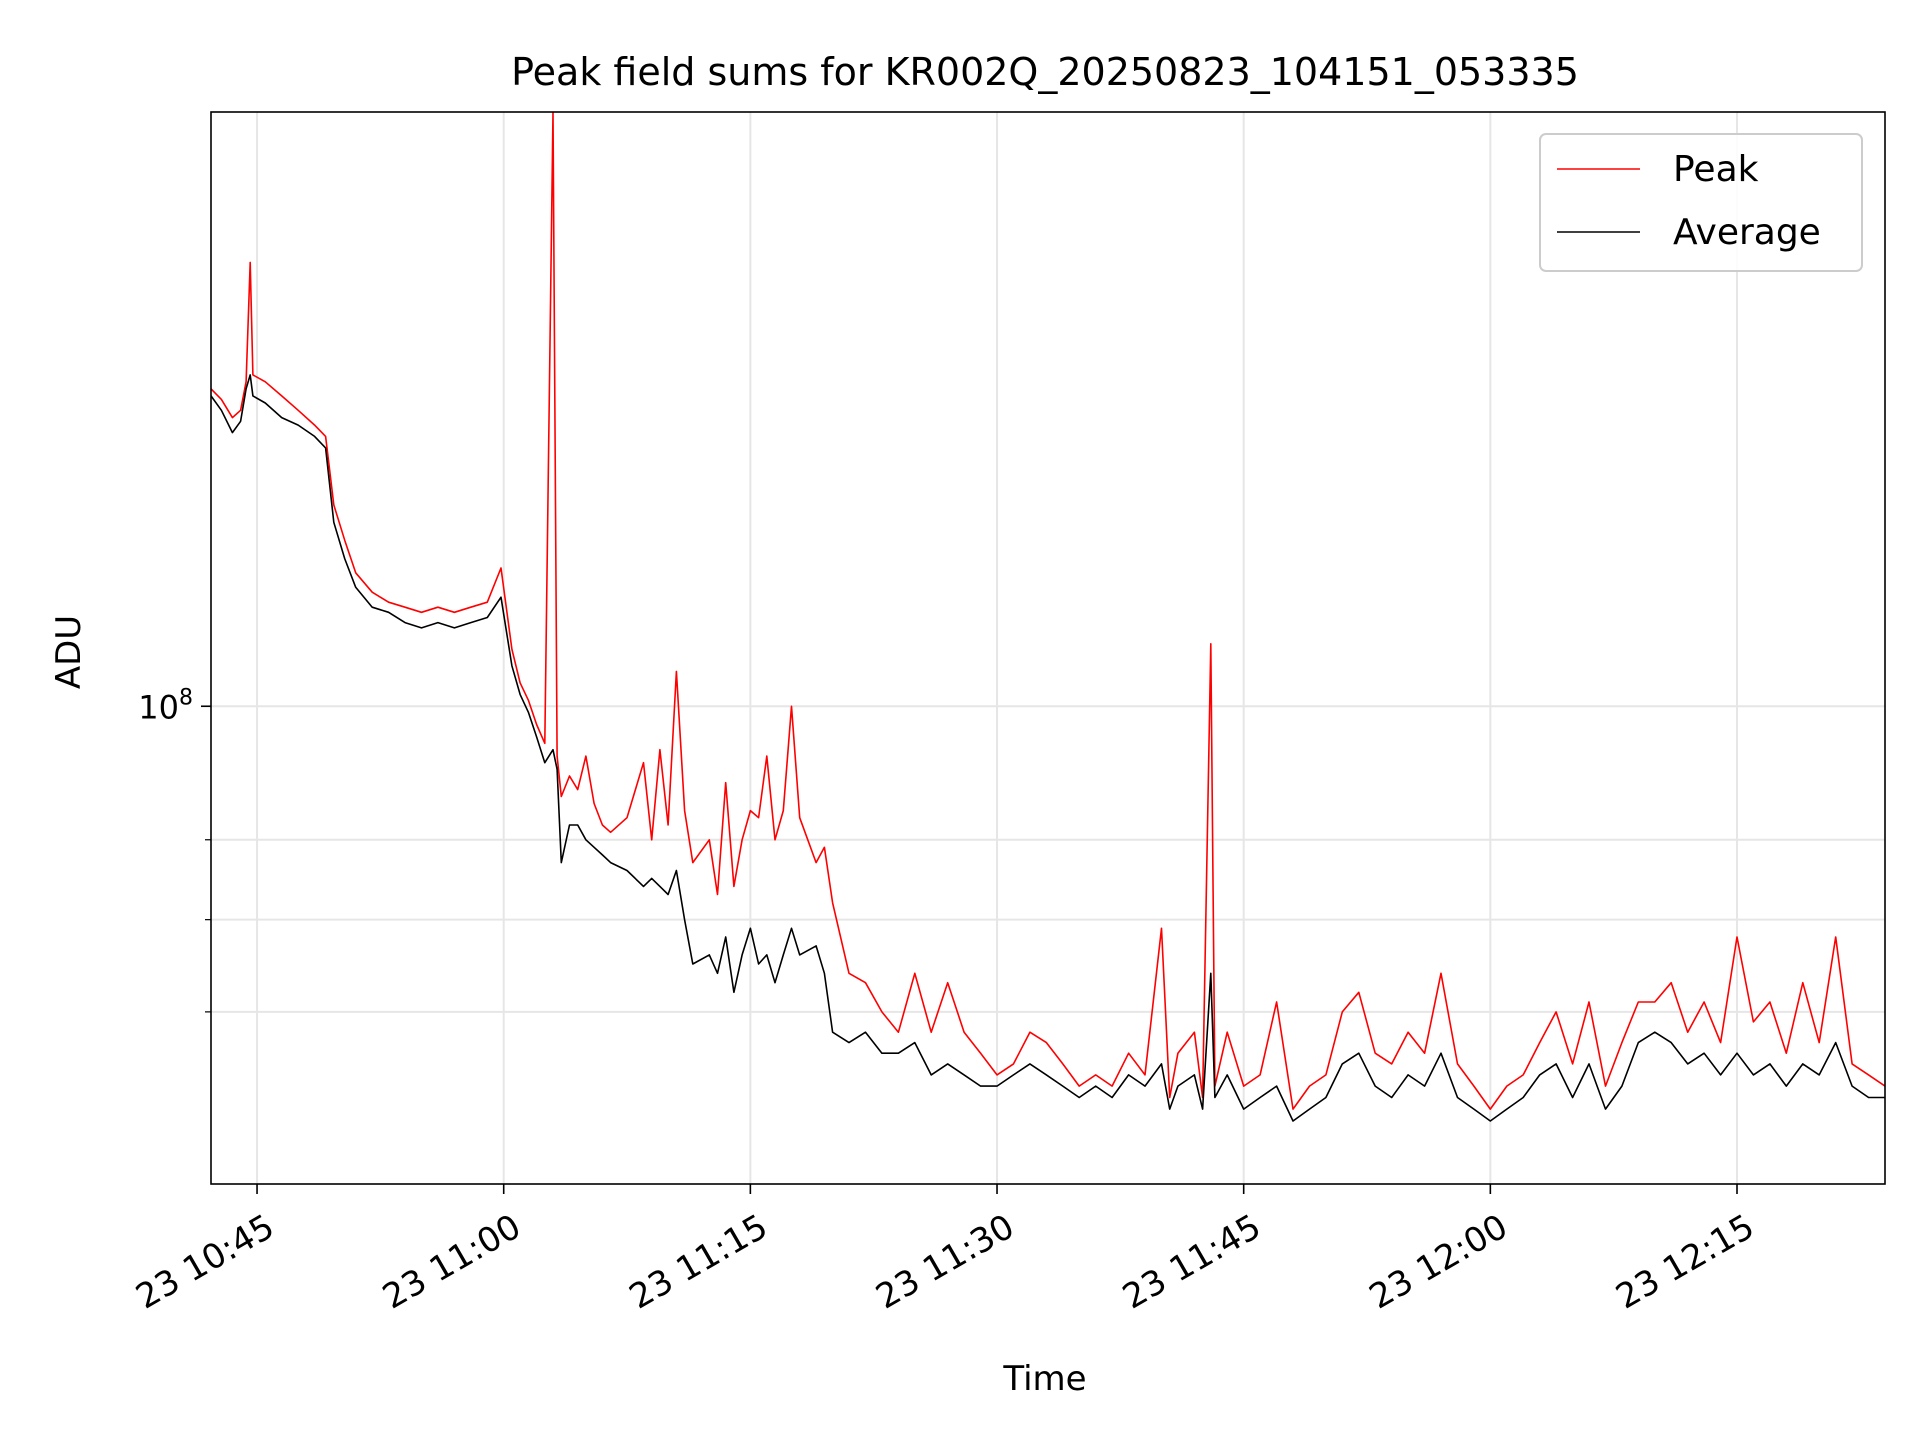 This screenshot has width=1920, height=1445. Describe the element at coordinates (1701, 202) in the screenshot. I see `legend: Peak Average` at that location.